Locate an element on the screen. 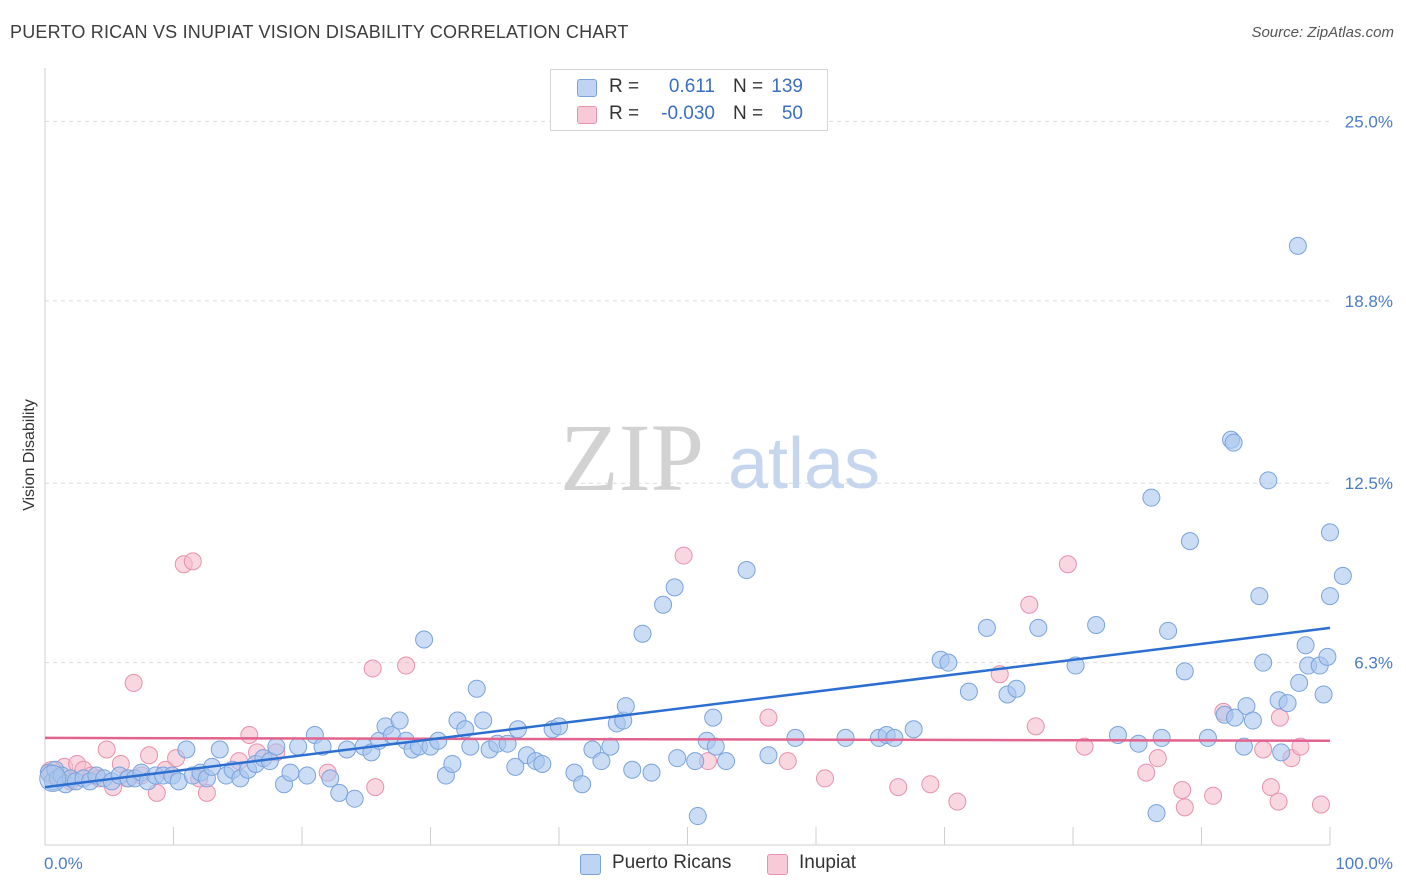 The image size is (1406, 892). legend-r-value: -0.030 is located at coordinates (688, 113).